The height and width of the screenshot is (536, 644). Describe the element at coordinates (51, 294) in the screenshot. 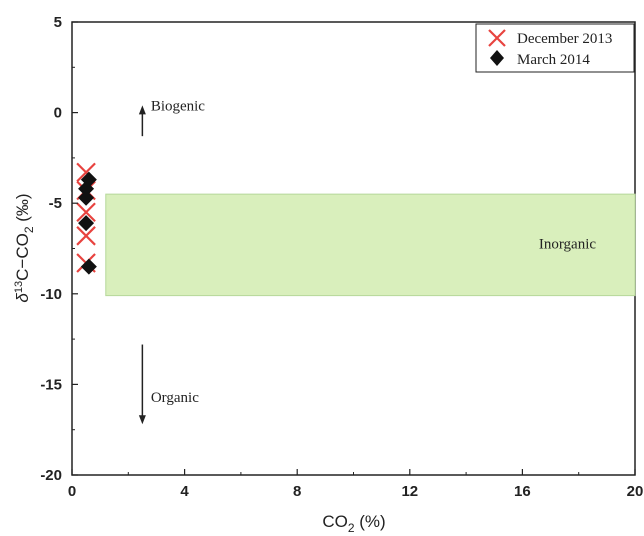

I see `y-tick-label: -10` at that location.